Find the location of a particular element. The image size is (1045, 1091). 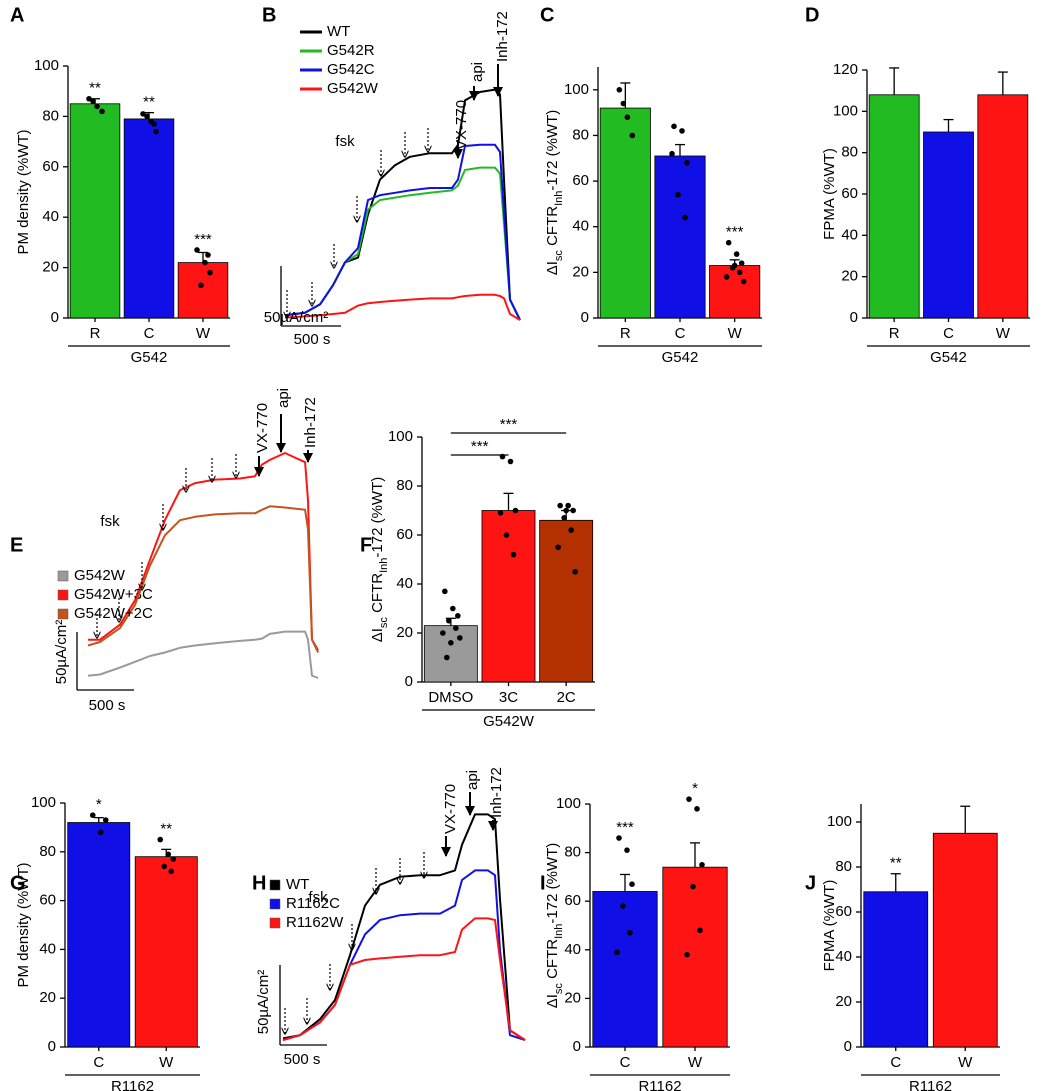

significance-label: ** is located at coordinates (166, 829).